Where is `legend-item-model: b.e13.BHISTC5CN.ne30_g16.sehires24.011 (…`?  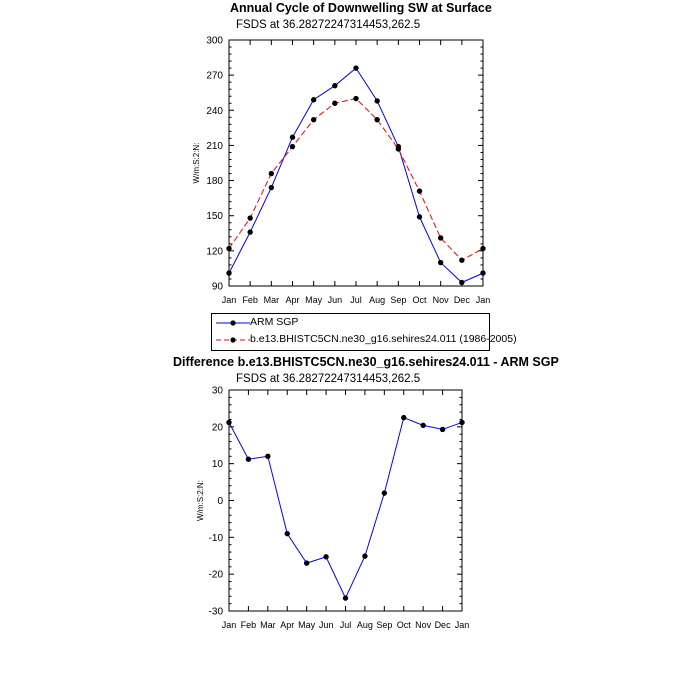 legend-item-model: b.e13.BHISTC5CN.ne30_g16.sehires24.011 (… is located at coordinates (364, 340).